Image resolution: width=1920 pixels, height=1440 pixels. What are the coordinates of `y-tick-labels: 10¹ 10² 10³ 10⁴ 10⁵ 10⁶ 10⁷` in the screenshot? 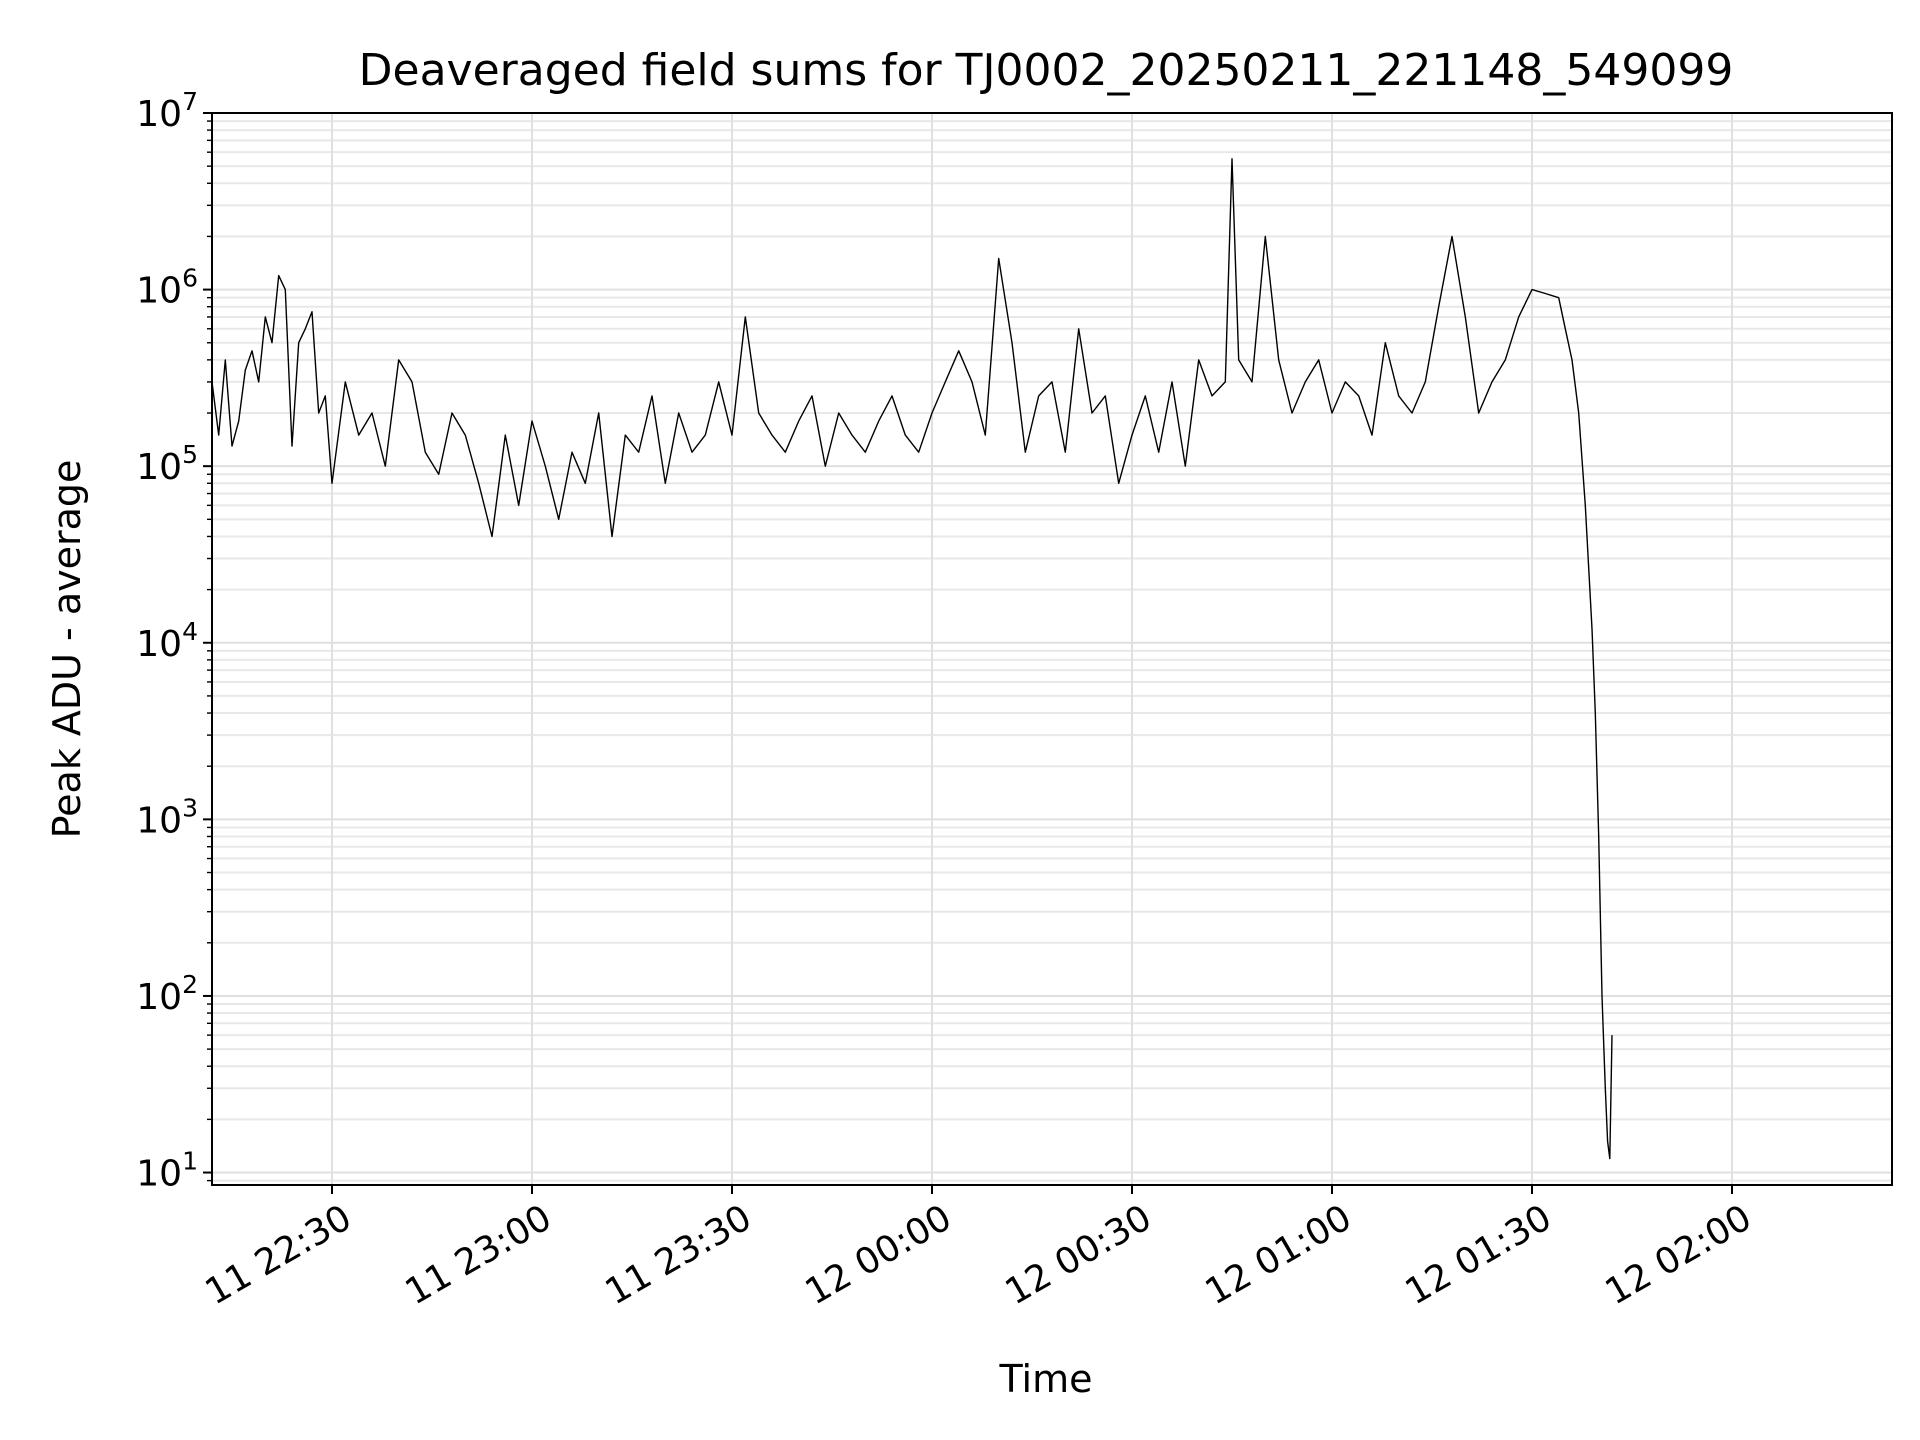 It's located at (167, 641).